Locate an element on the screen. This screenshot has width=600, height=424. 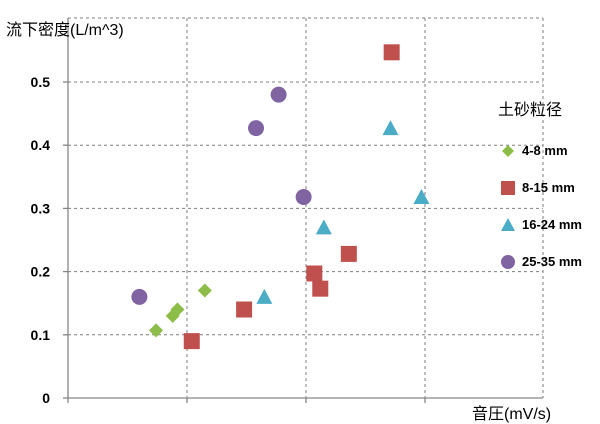
legend: 土砂粒径 4-8 mm 8-15 mm 16-24 mm 25-35 mm is located at coordinates (549, 188).